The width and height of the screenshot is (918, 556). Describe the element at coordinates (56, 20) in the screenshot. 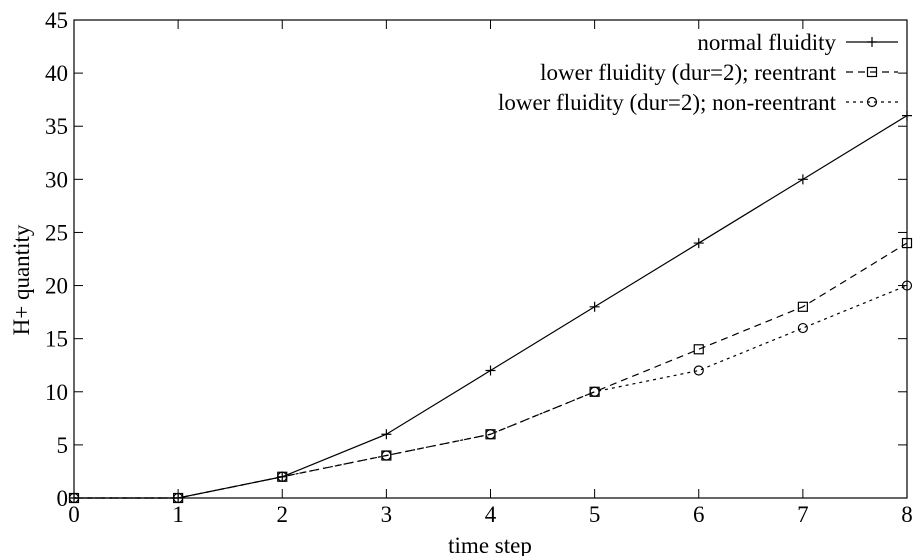

I see `y-tick-label: 45` at that location.